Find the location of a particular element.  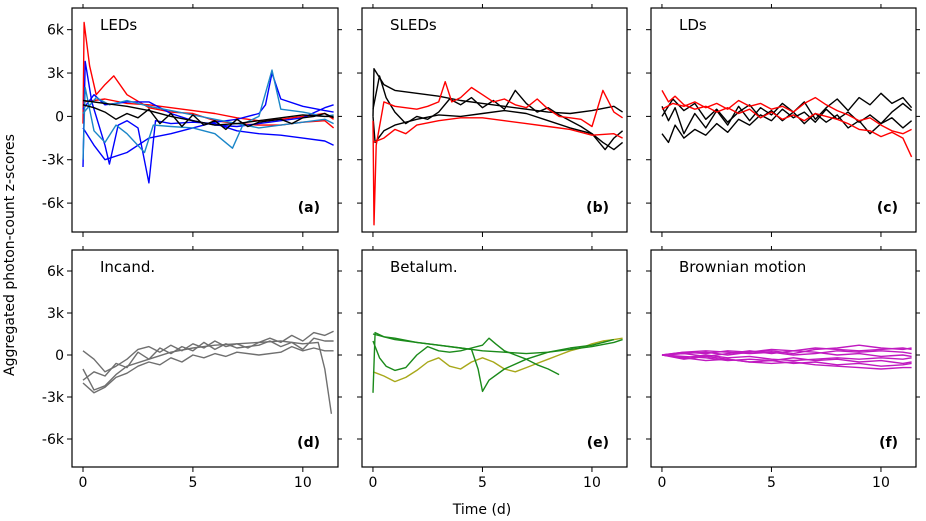

panel-1: 6k 3k 0 -3k -6k LEDs (a) is located at coordinates (192, 120).